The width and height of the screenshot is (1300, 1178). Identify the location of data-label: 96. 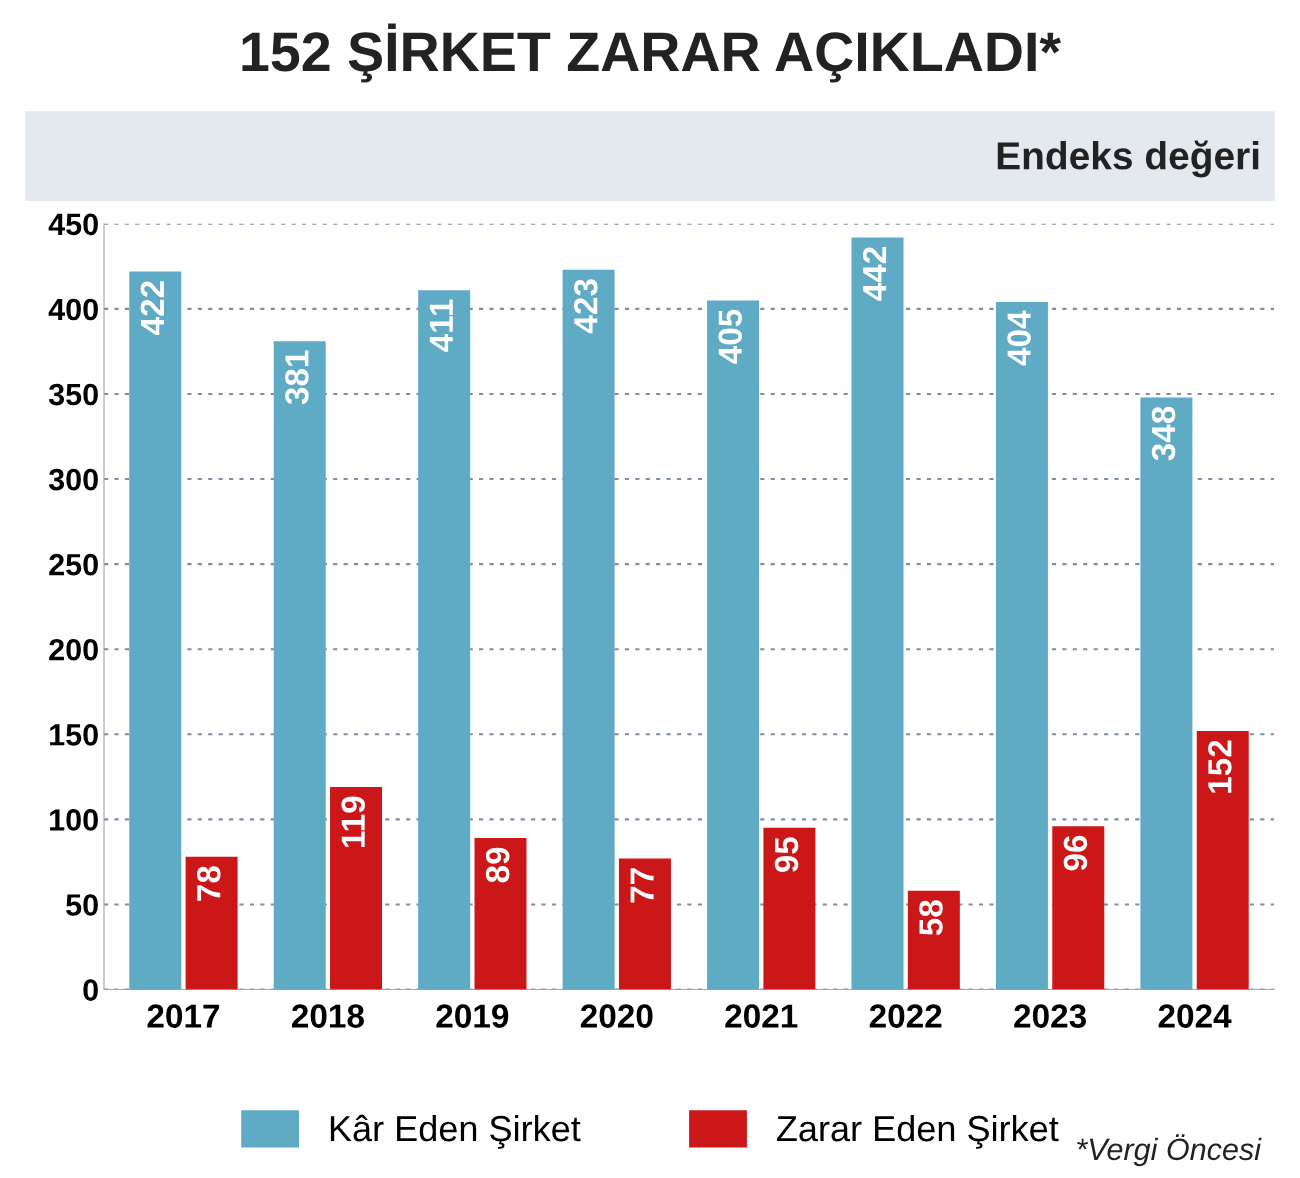
(1075, 853).